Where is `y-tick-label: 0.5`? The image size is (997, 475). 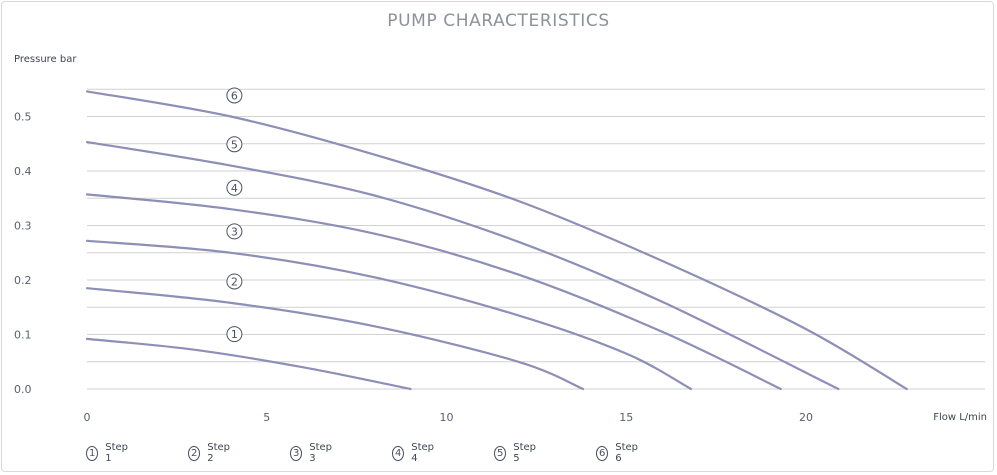
y-tick-label: 0.5 is located at coordinates (23, 117).